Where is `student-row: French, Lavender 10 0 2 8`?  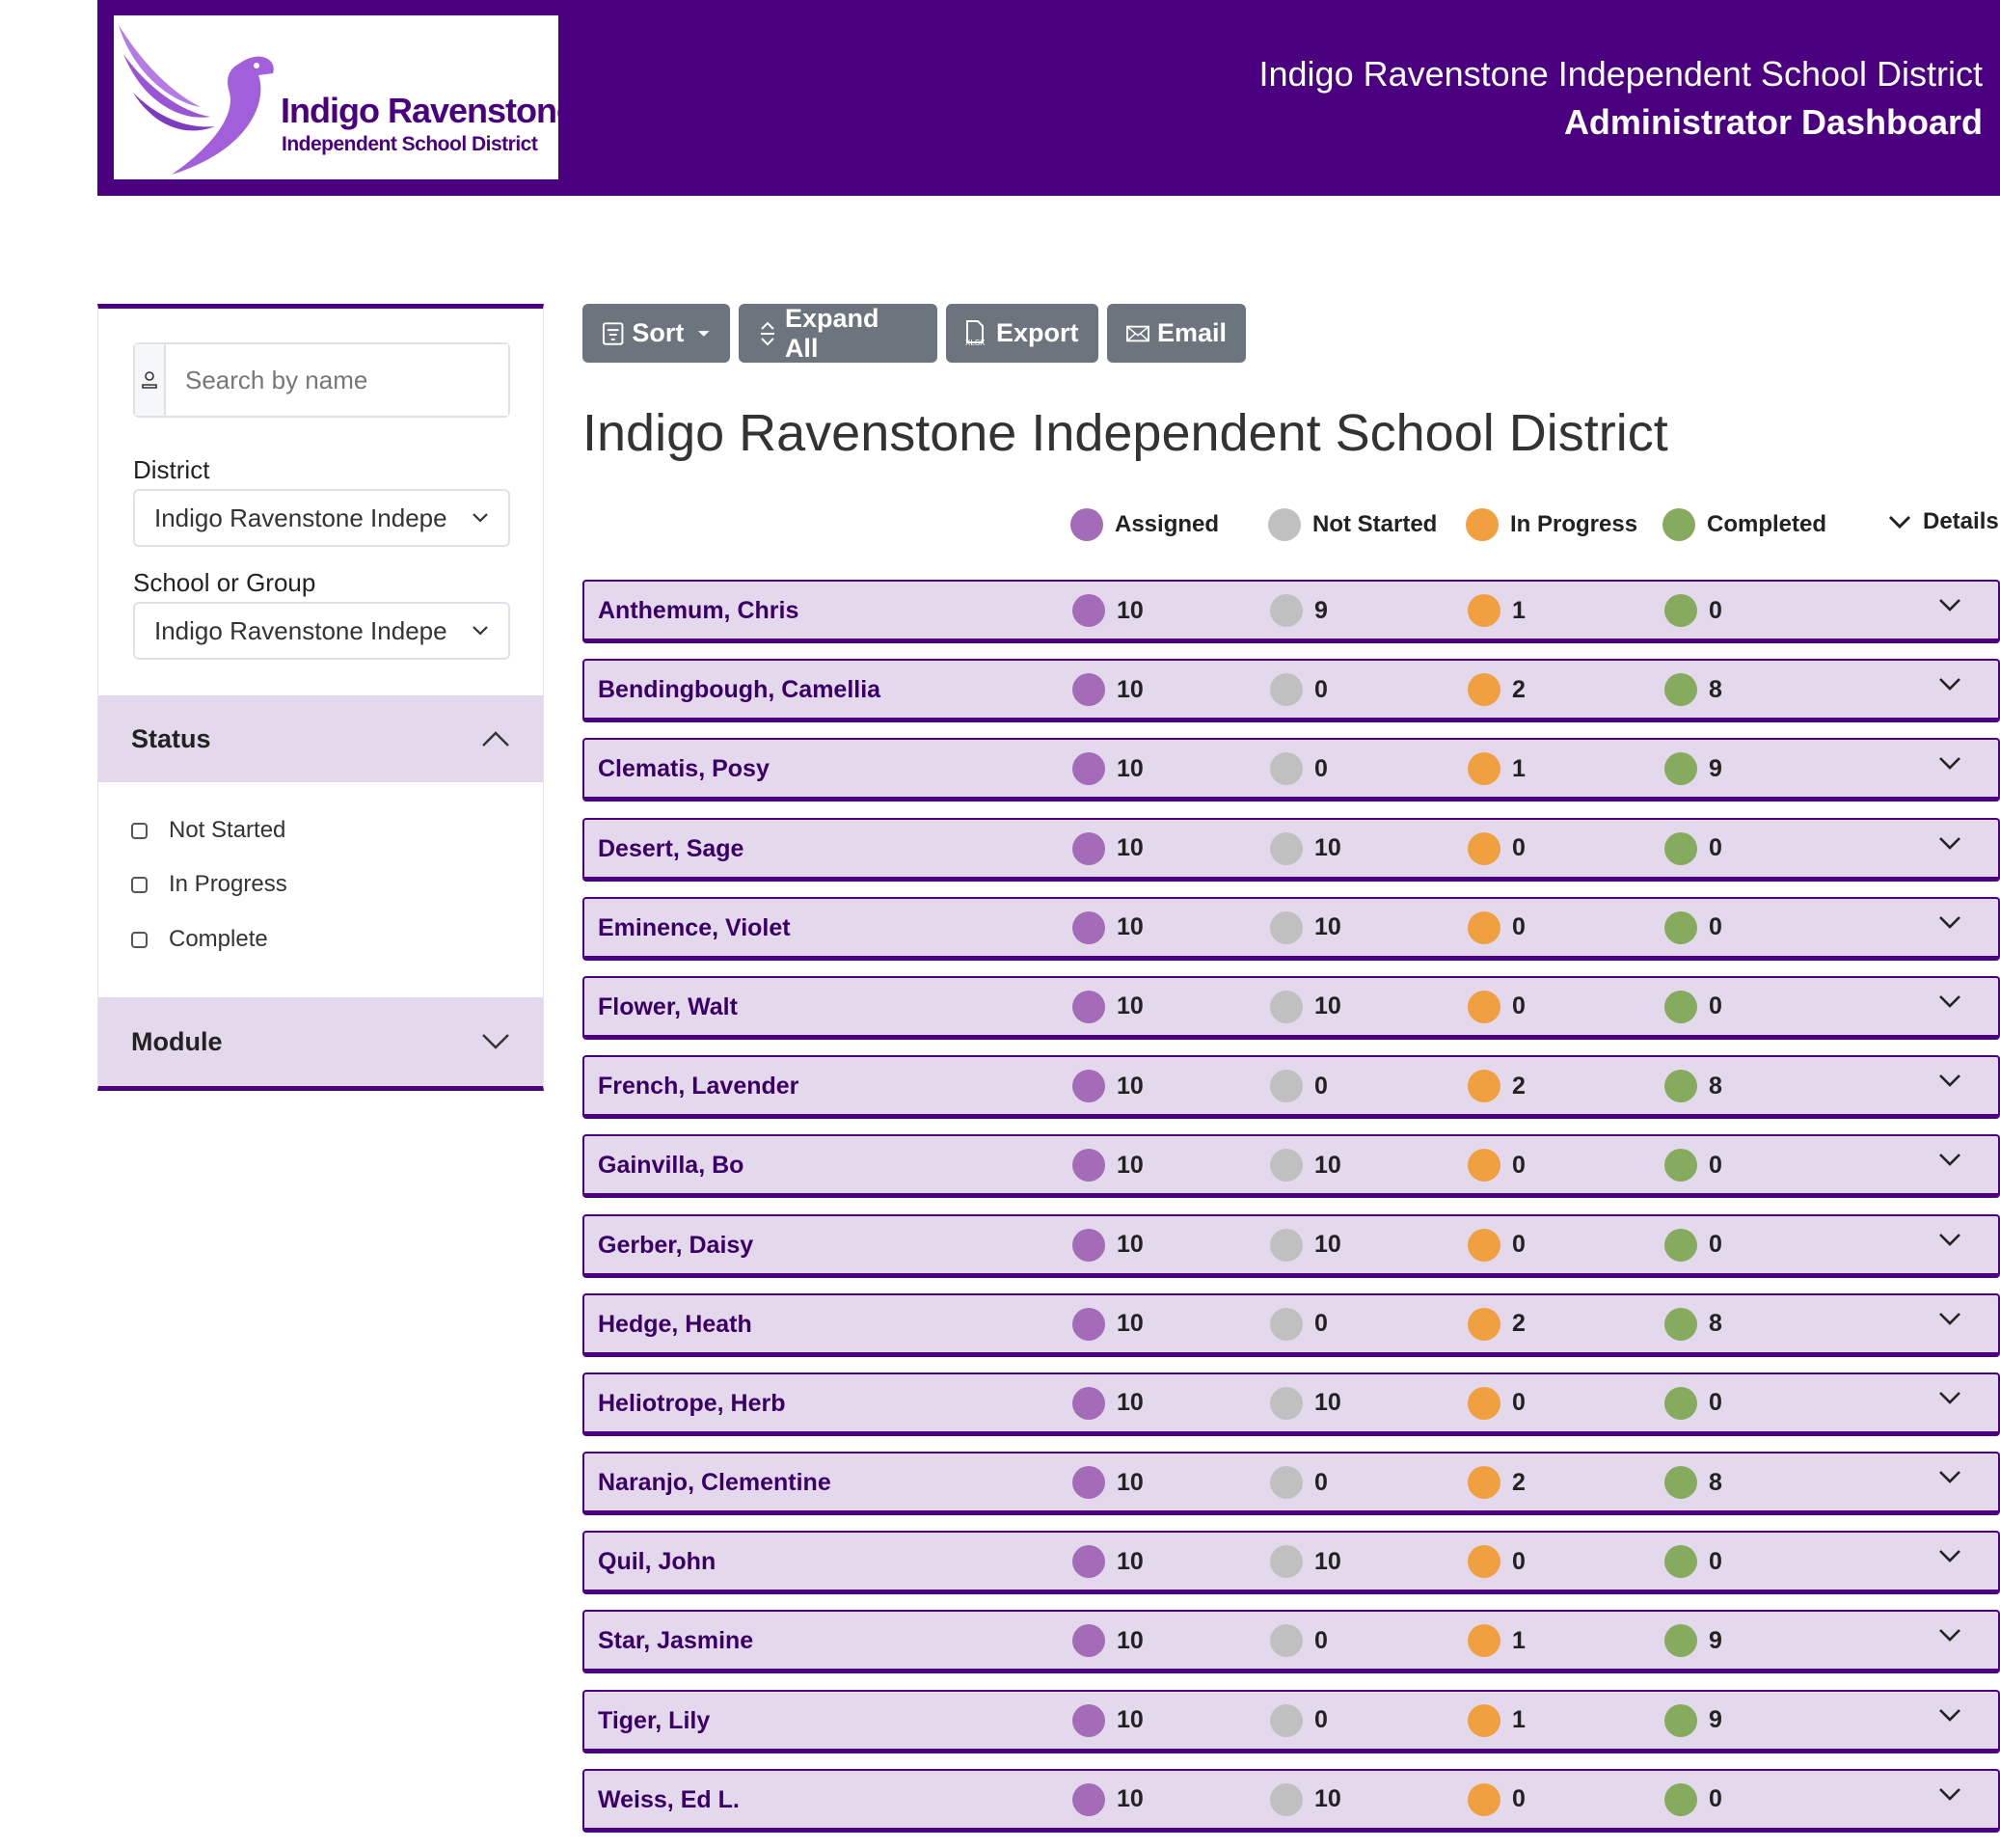
student-row: French, Lavender 10 0 2 8 is located at coordinates (1291, 1087).